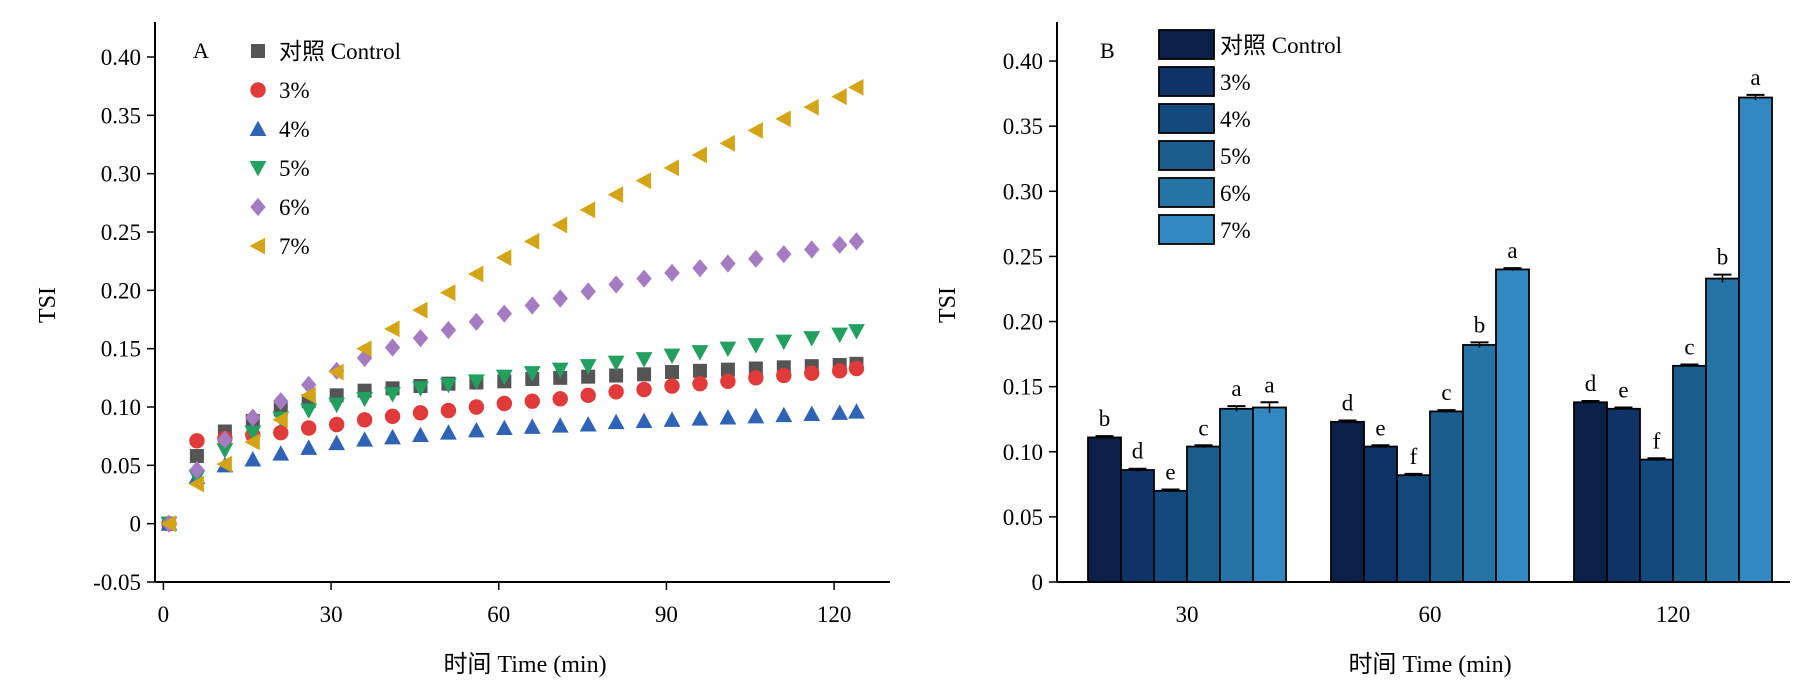 The height and width of the screenshot is (700, 1810). Describe the element at coordinates (201, 50) in the screenshot. I see `panel-label-a: A` at that location.